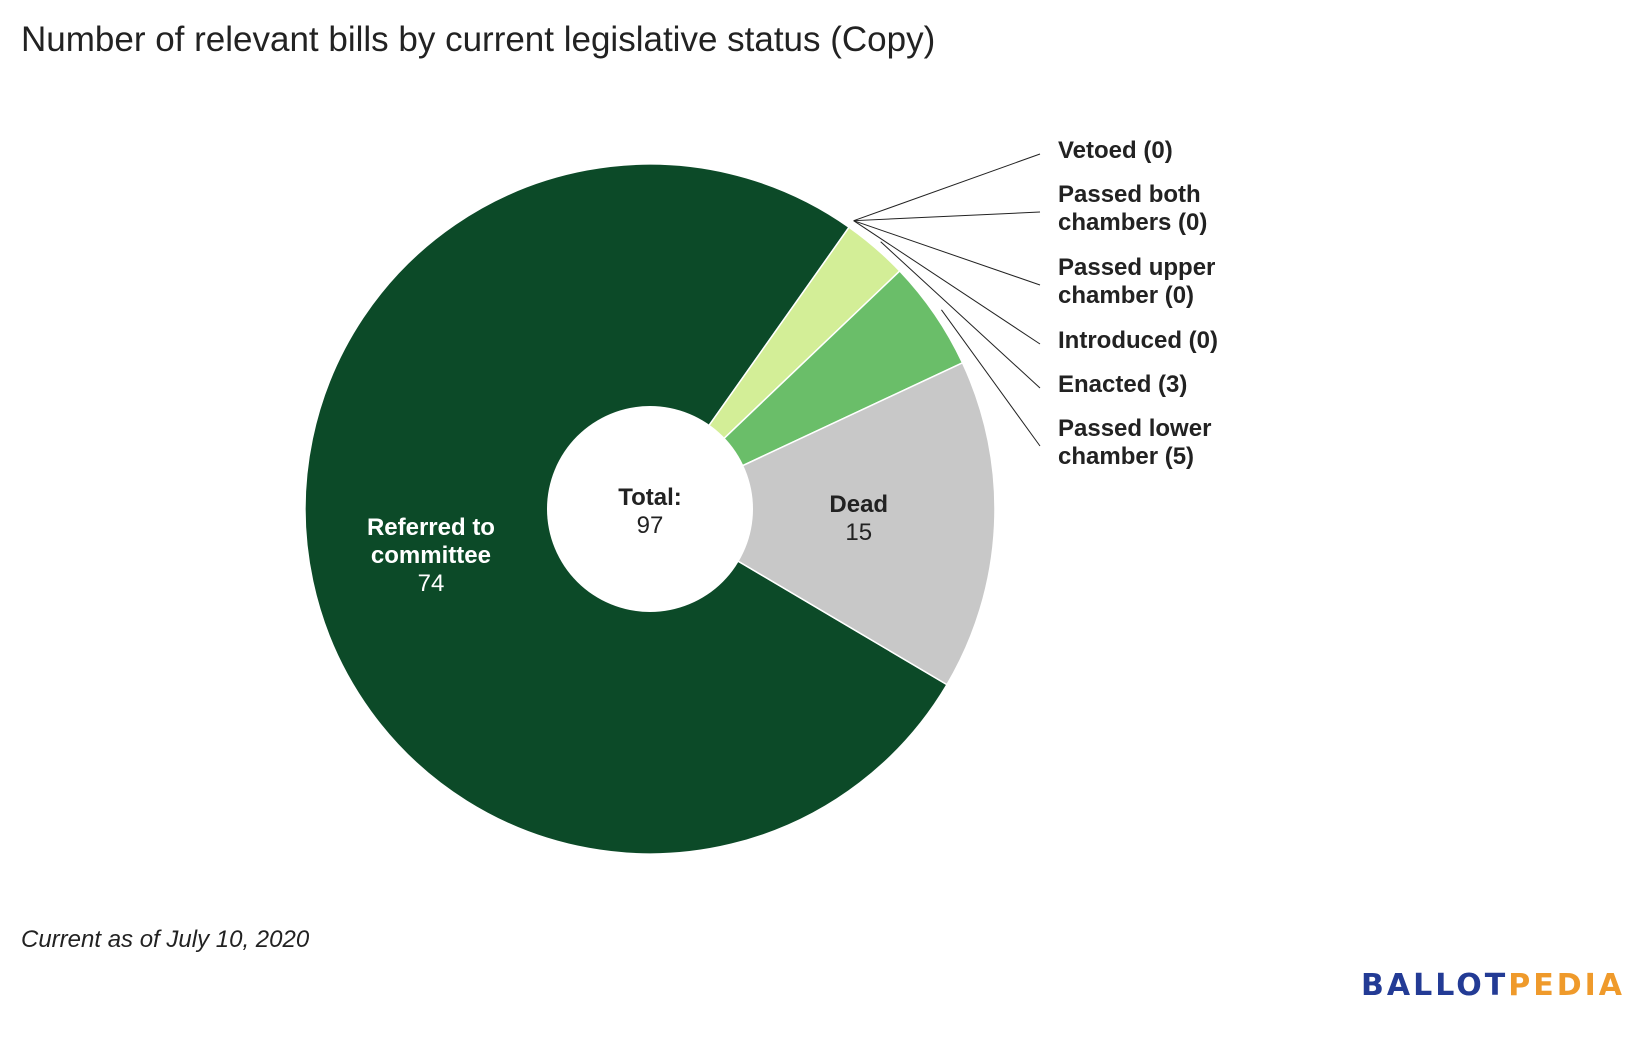 The width and height of the screenshot is (1640, 1040). Describe the element at coordinates (431, 527) in the screenshot. I see `slice-label-referred-to-committee-line-1: Referred to` at that location.